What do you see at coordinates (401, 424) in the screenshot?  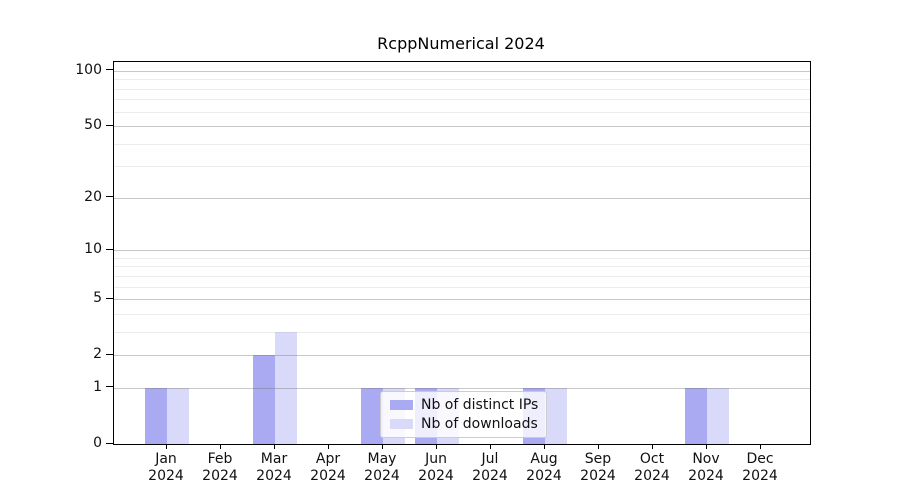 I see `legend-swatch-downloads-icon` at bounding box center [401, 424].